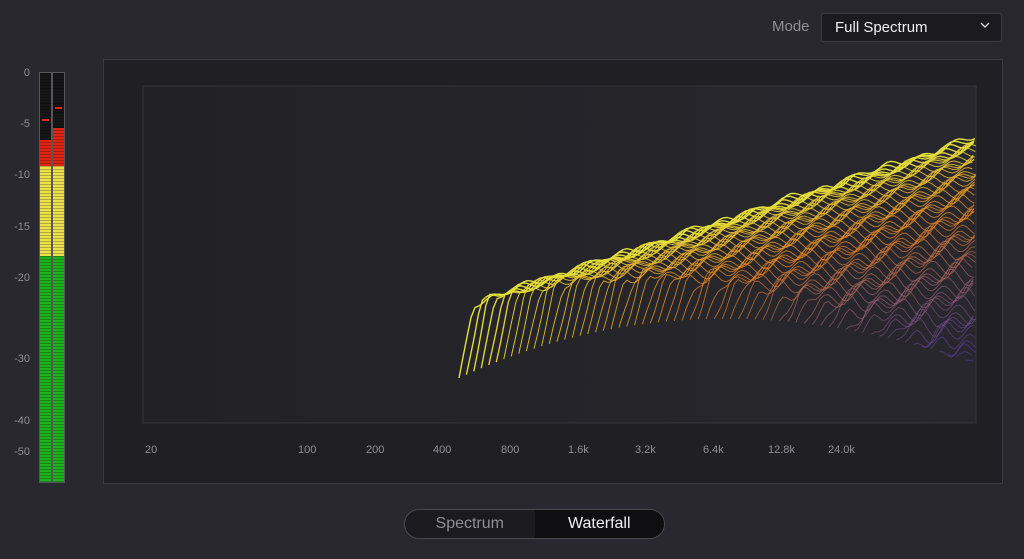 Image resolution: width=1024 pixels, height=559 pixels. Describe the element at coordinates (22, 421) in the screenshot. I see `meter-tick-label: -40` at that location.